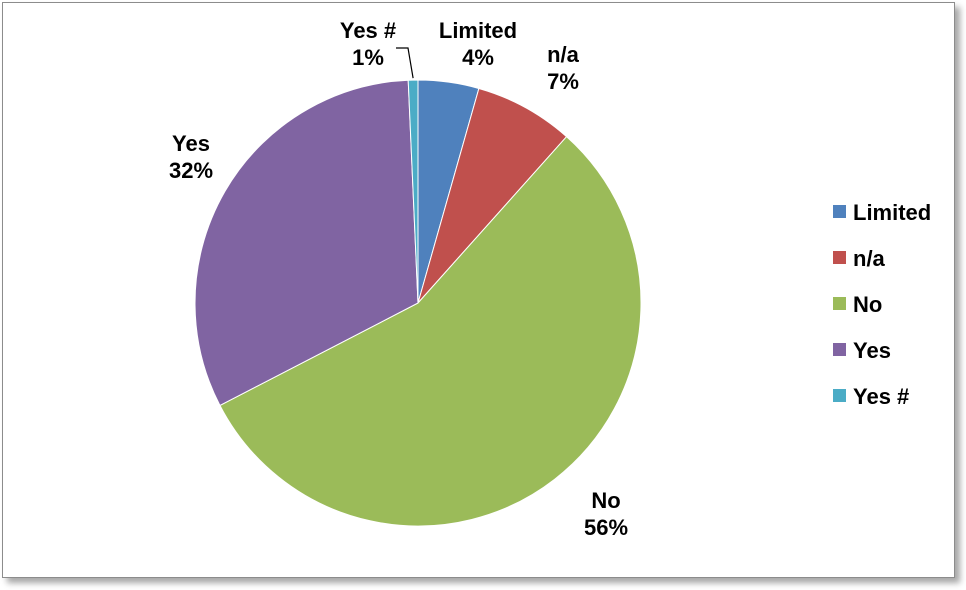 This screenshot has height=590, width=966. What do you see at coordinates (881, 396) in the screenshot?
I see `legend-label-yes: Yes #` at bounding box center [881, 396].